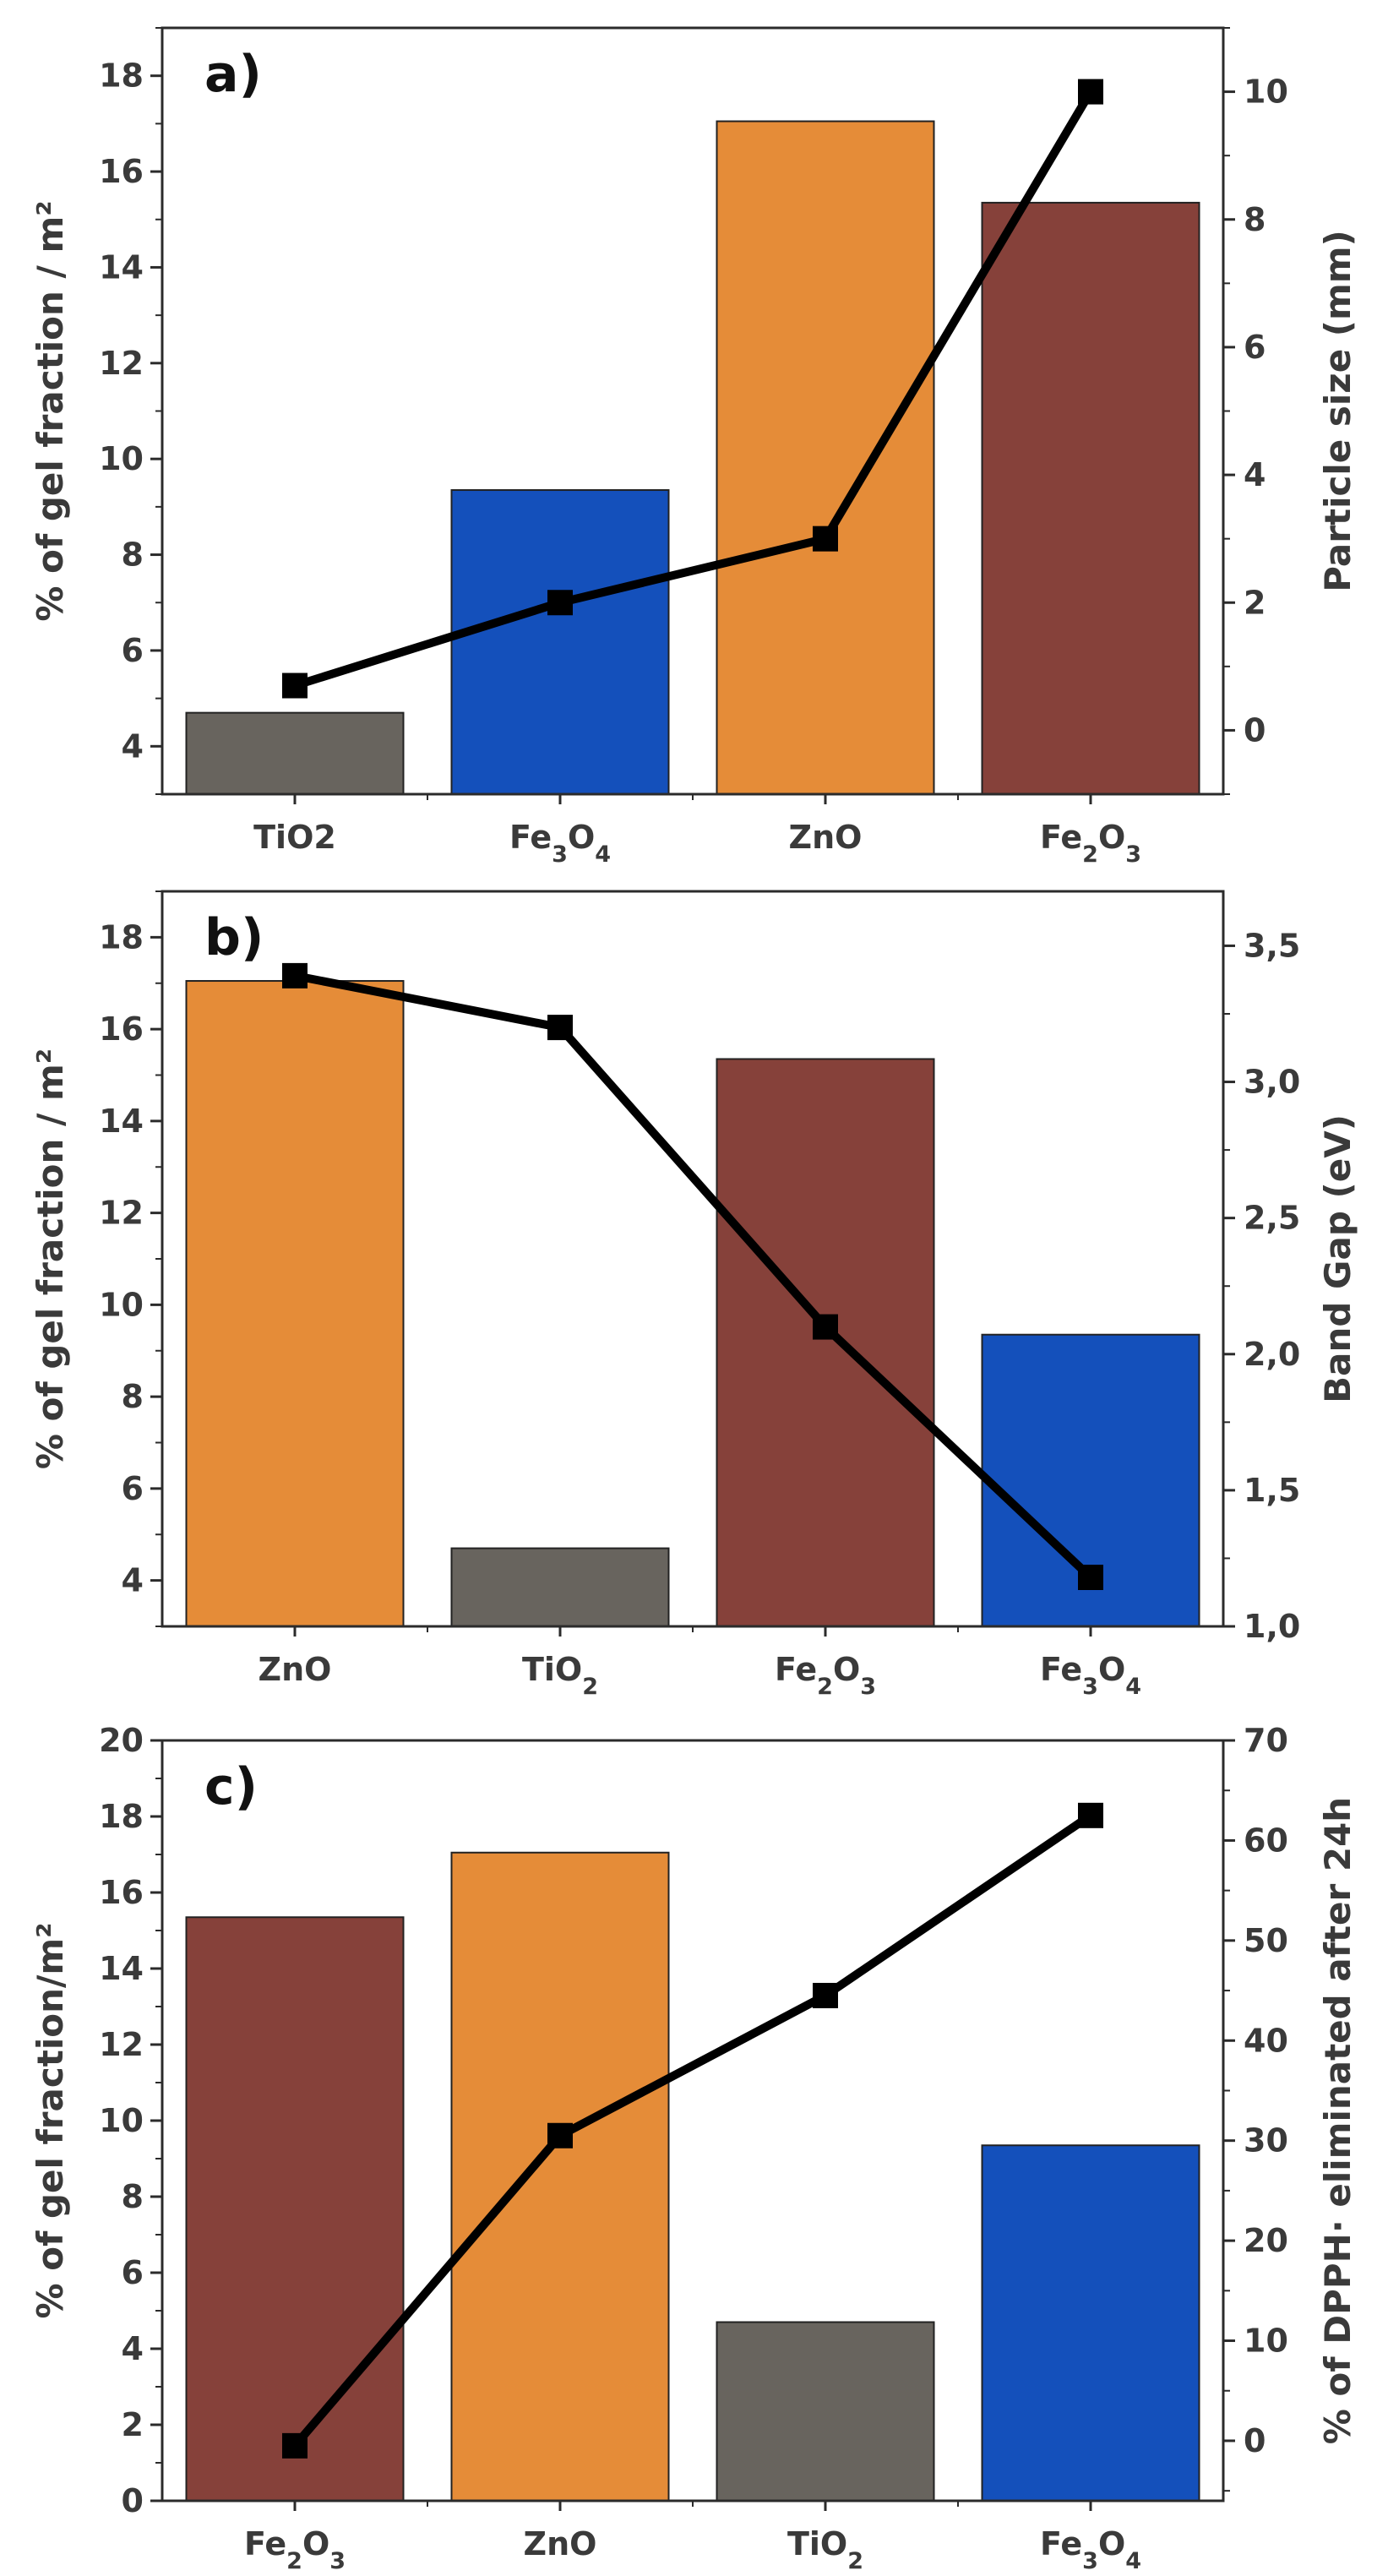  Describe the element at coordinates (133, 746) in the screenshot. I see `left-tick-label: 4` at that location.